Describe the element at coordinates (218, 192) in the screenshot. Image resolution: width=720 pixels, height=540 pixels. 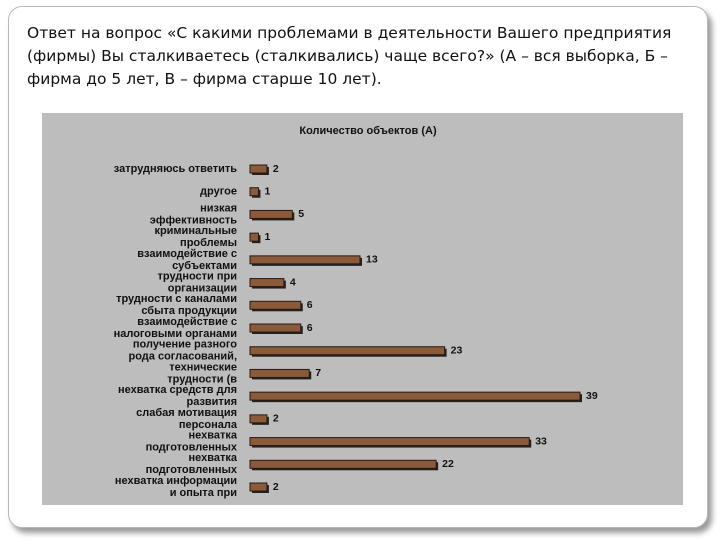
I see `category-label: другое` at that location.